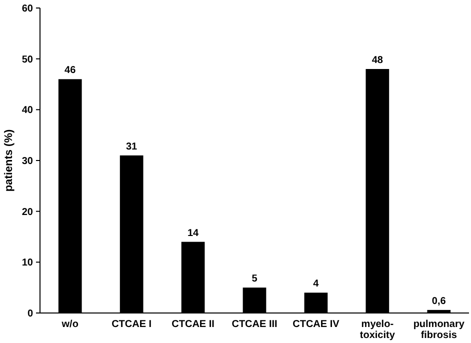 This screenshot has width=471, height=343. I want to click on y-tick-label: 40, so click(28, 110).